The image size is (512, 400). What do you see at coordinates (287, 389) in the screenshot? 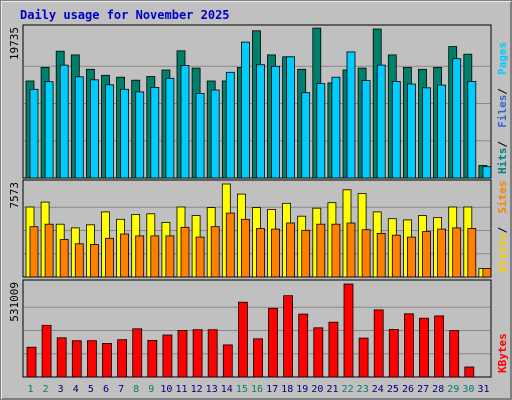
I see `x-tick-label-day-18: 18` at bounding box center [287, 389].